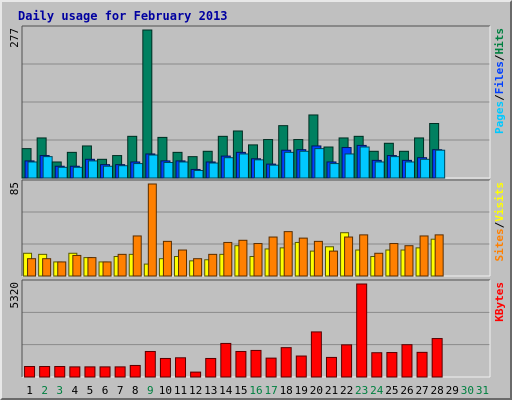  I want to click on panel-max-label: 85, so click(14, 188).